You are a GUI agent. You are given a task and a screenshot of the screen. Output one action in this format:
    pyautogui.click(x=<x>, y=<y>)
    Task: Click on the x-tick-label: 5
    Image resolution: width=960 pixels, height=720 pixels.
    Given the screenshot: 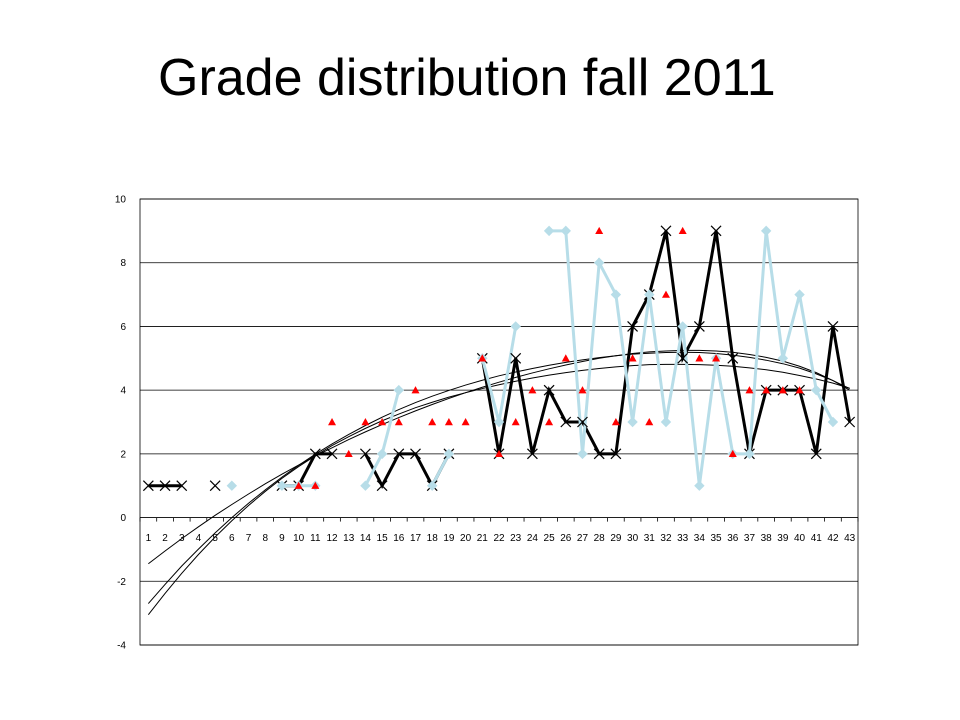 What is the action you would take?
    pyautogui.click(x=215, y=538)
    